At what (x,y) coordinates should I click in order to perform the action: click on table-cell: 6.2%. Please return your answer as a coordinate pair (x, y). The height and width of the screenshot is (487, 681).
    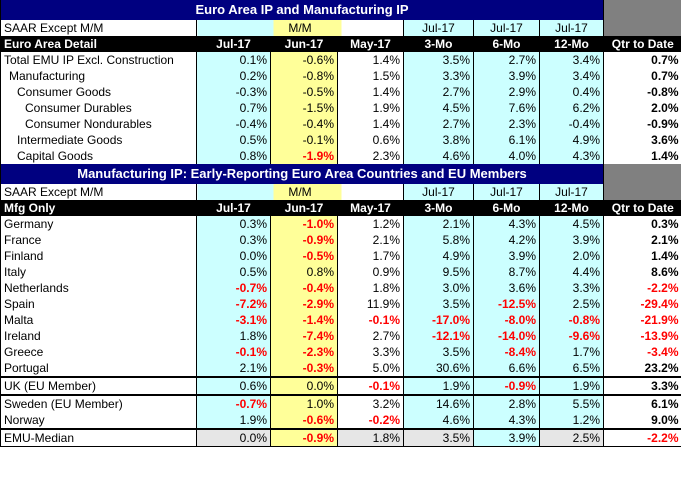
    Looking at the image, I should click on (571, 108).